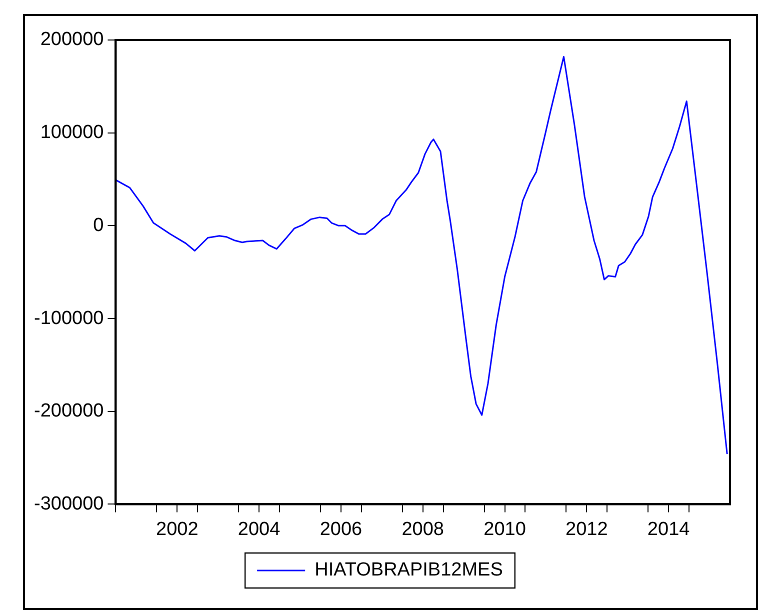 The image size is (762, 614). I want to click on y-tick-label: 0, so click(98, 225).